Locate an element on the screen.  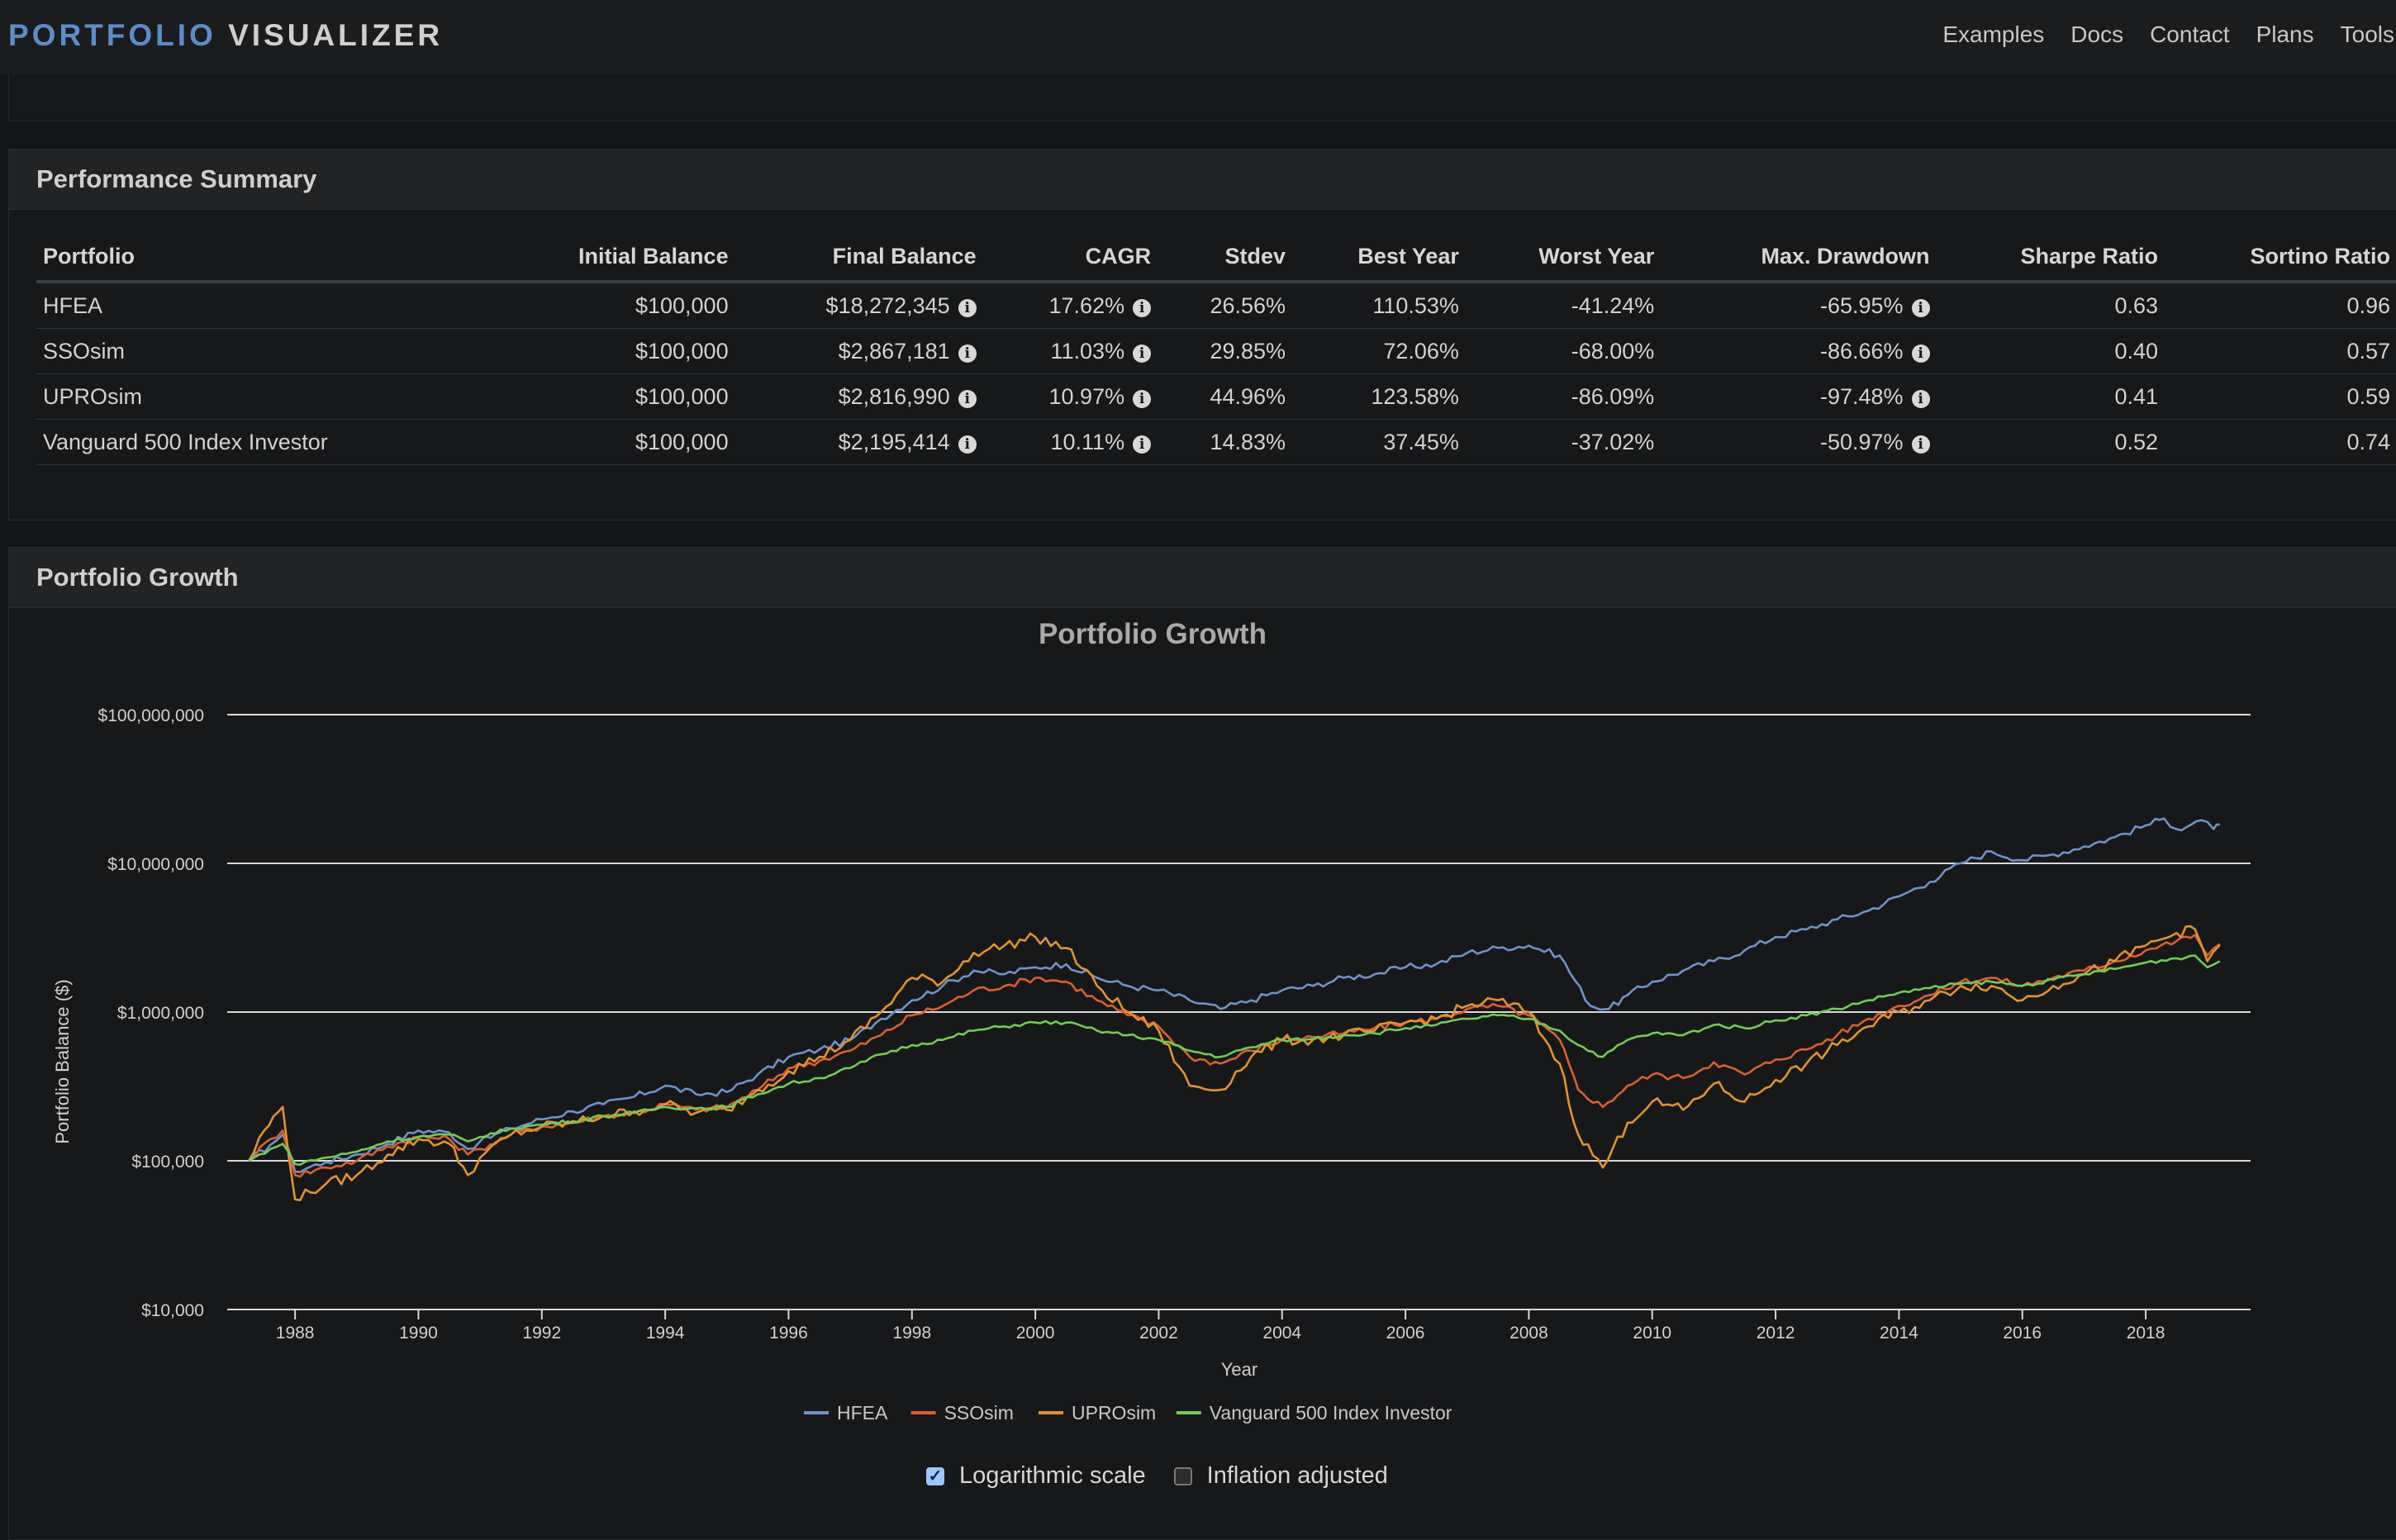
x-tick-label: 1992 is located at coordinates (542, 1333).